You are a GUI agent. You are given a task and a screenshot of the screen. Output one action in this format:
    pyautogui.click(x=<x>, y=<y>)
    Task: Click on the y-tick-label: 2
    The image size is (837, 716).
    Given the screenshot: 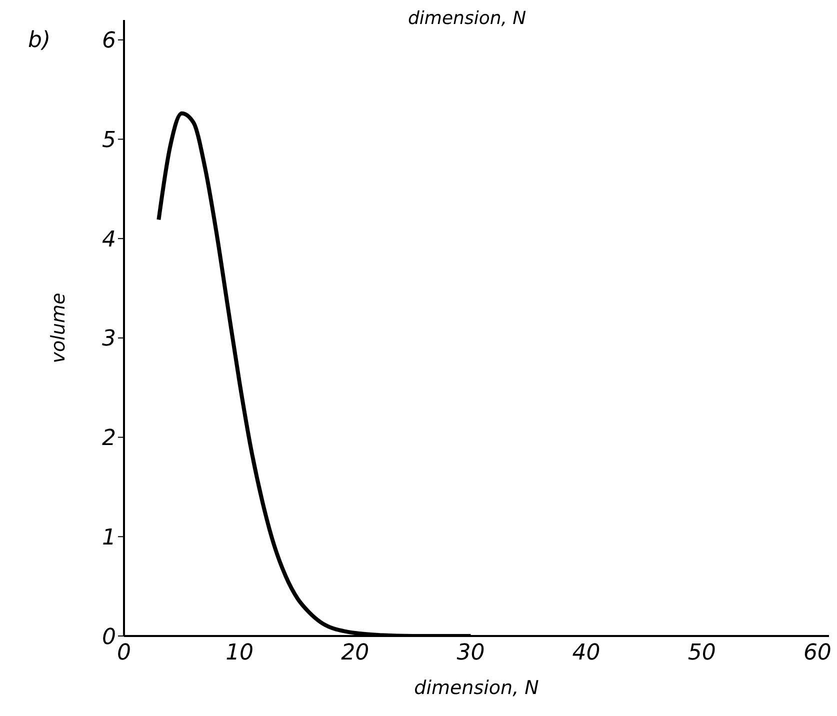 What is the action you would take?
    pyautogui.click(x=109, y=439)
    